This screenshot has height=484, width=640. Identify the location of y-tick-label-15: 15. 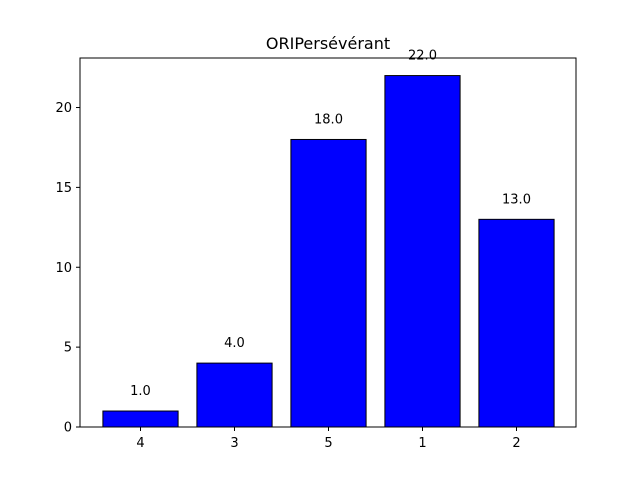
(63, 188).